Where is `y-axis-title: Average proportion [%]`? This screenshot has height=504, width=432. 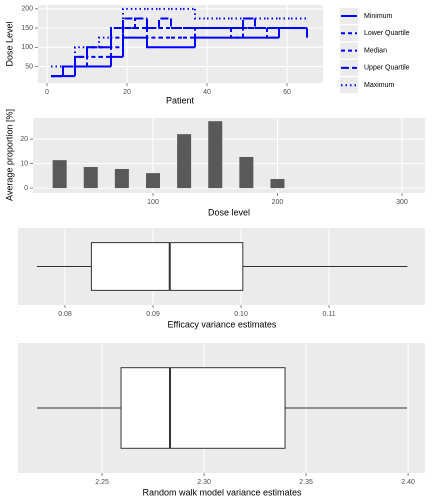
y-axis-title: Average proportion [%] is located at coordinates (9, 155).